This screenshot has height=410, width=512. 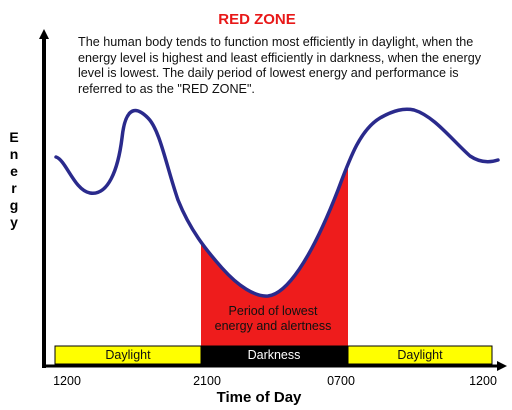 I want to click on band-label-daylight-right: Daylight, so click(x=420, y=355).